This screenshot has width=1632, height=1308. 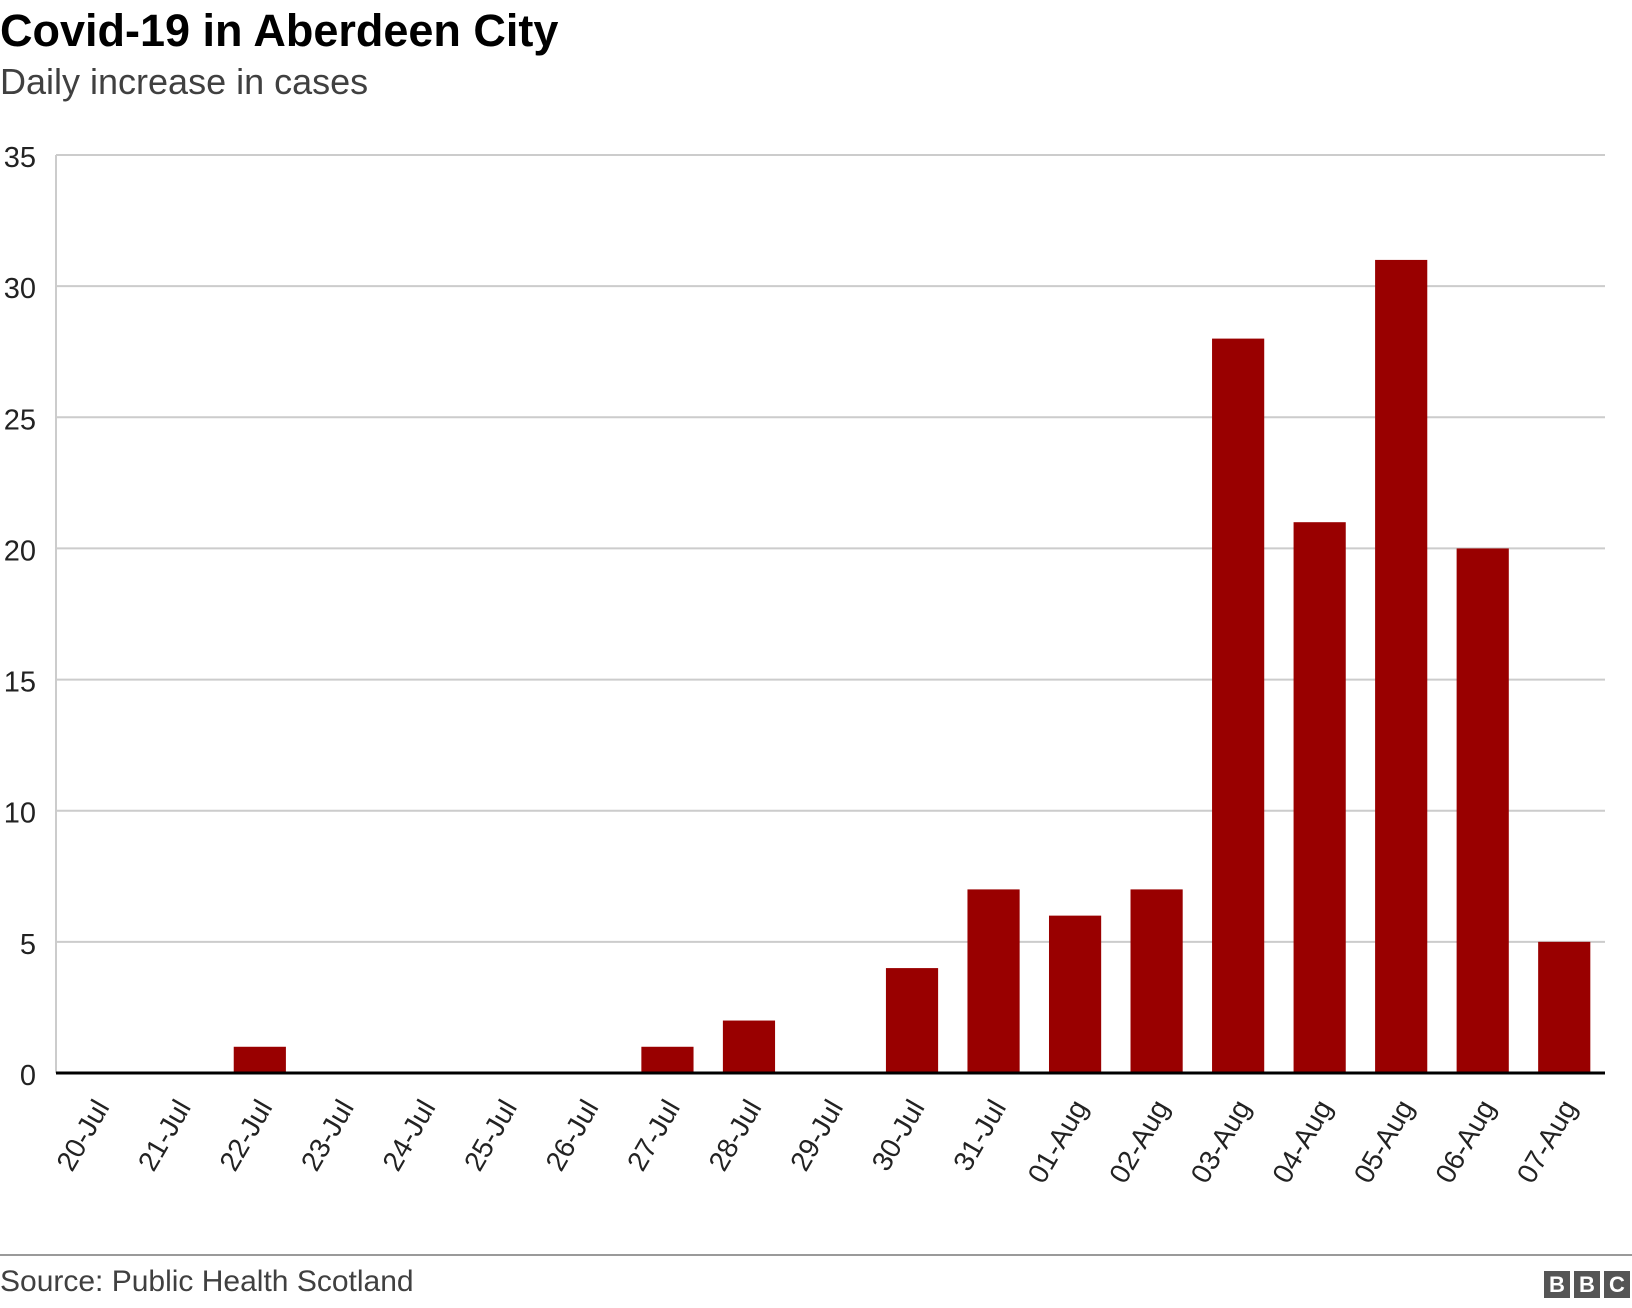 What do you see at coordinates (184, 81) in the screenshot?
I see `chart-subtitle: Daily increase in cases` at bounding box center [184, 81].